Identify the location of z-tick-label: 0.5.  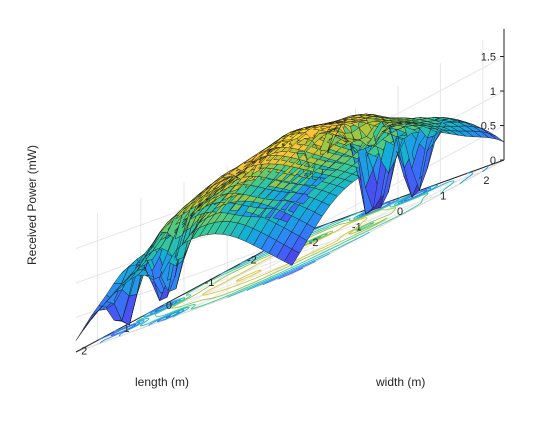
(488, 127).